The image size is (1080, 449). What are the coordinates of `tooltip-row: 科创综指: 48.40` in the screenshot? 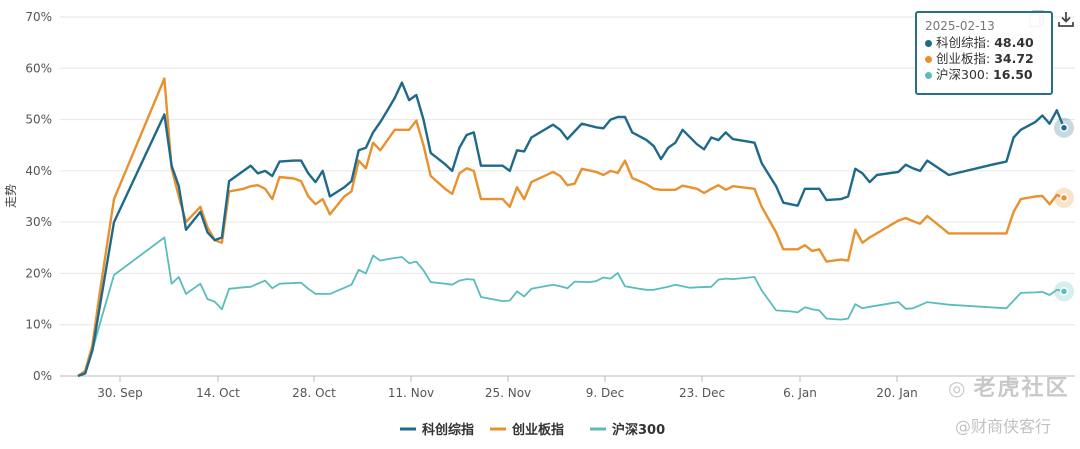 It's located at (984, 43).